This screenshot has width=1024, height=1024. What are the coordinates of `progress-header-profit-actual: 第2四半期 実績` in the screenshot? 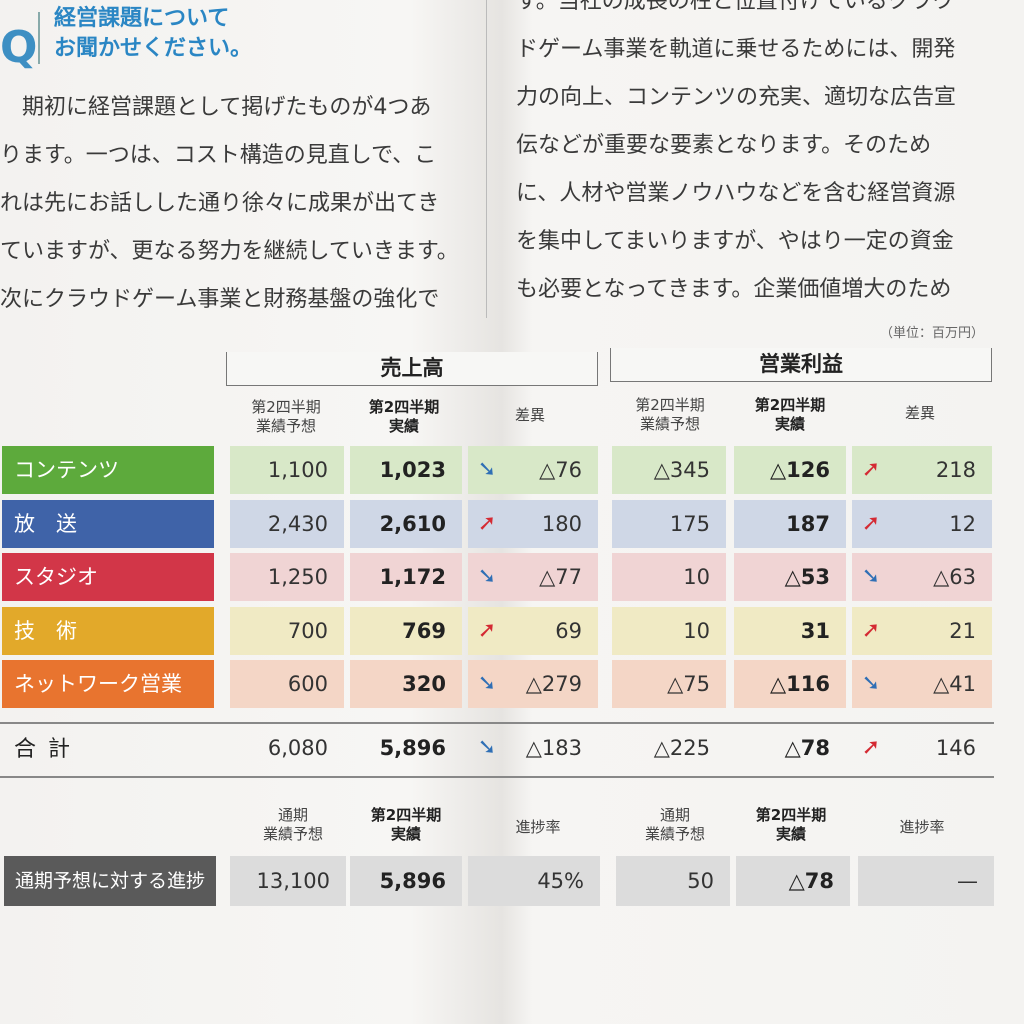 It's located at (791, 824).